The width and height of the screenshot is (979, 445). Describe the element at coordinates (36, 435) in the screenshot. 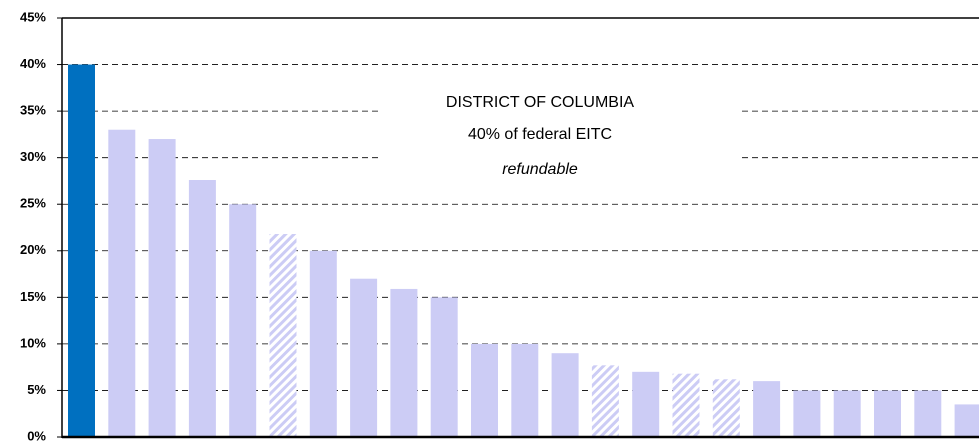

I see `y-tick-label: 0%` at that location.